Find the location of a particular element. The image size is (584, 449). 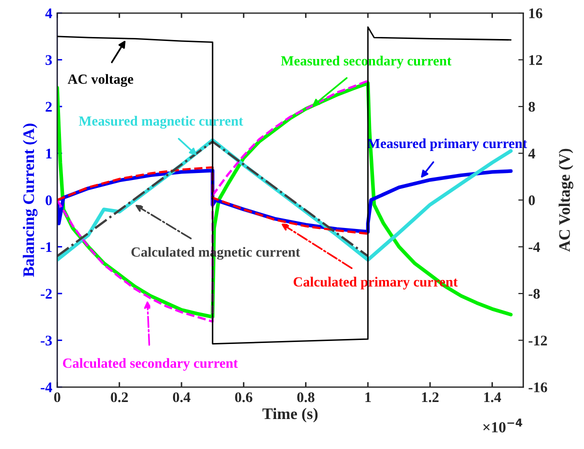

x-tick-label: 0.4 is located at coordinates (181, 397).